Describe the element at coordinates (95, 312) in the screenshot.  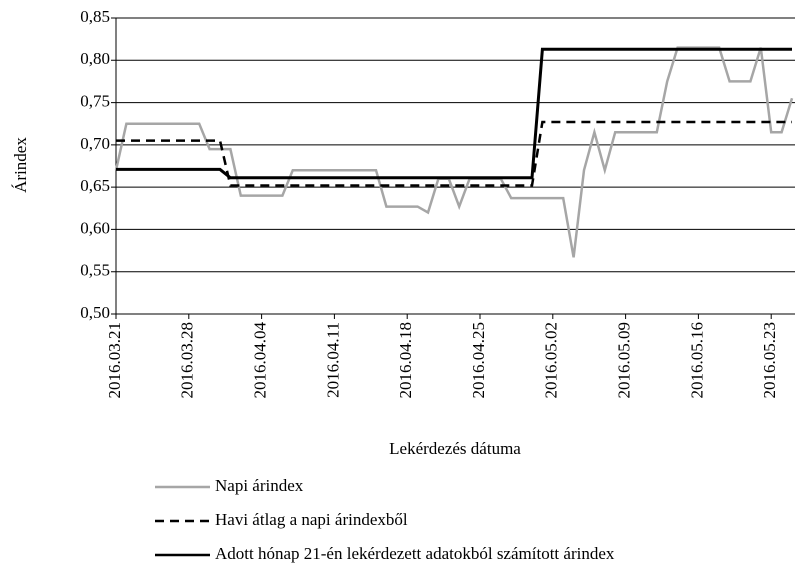
I see `y-tick-label: 0,50` at that location.